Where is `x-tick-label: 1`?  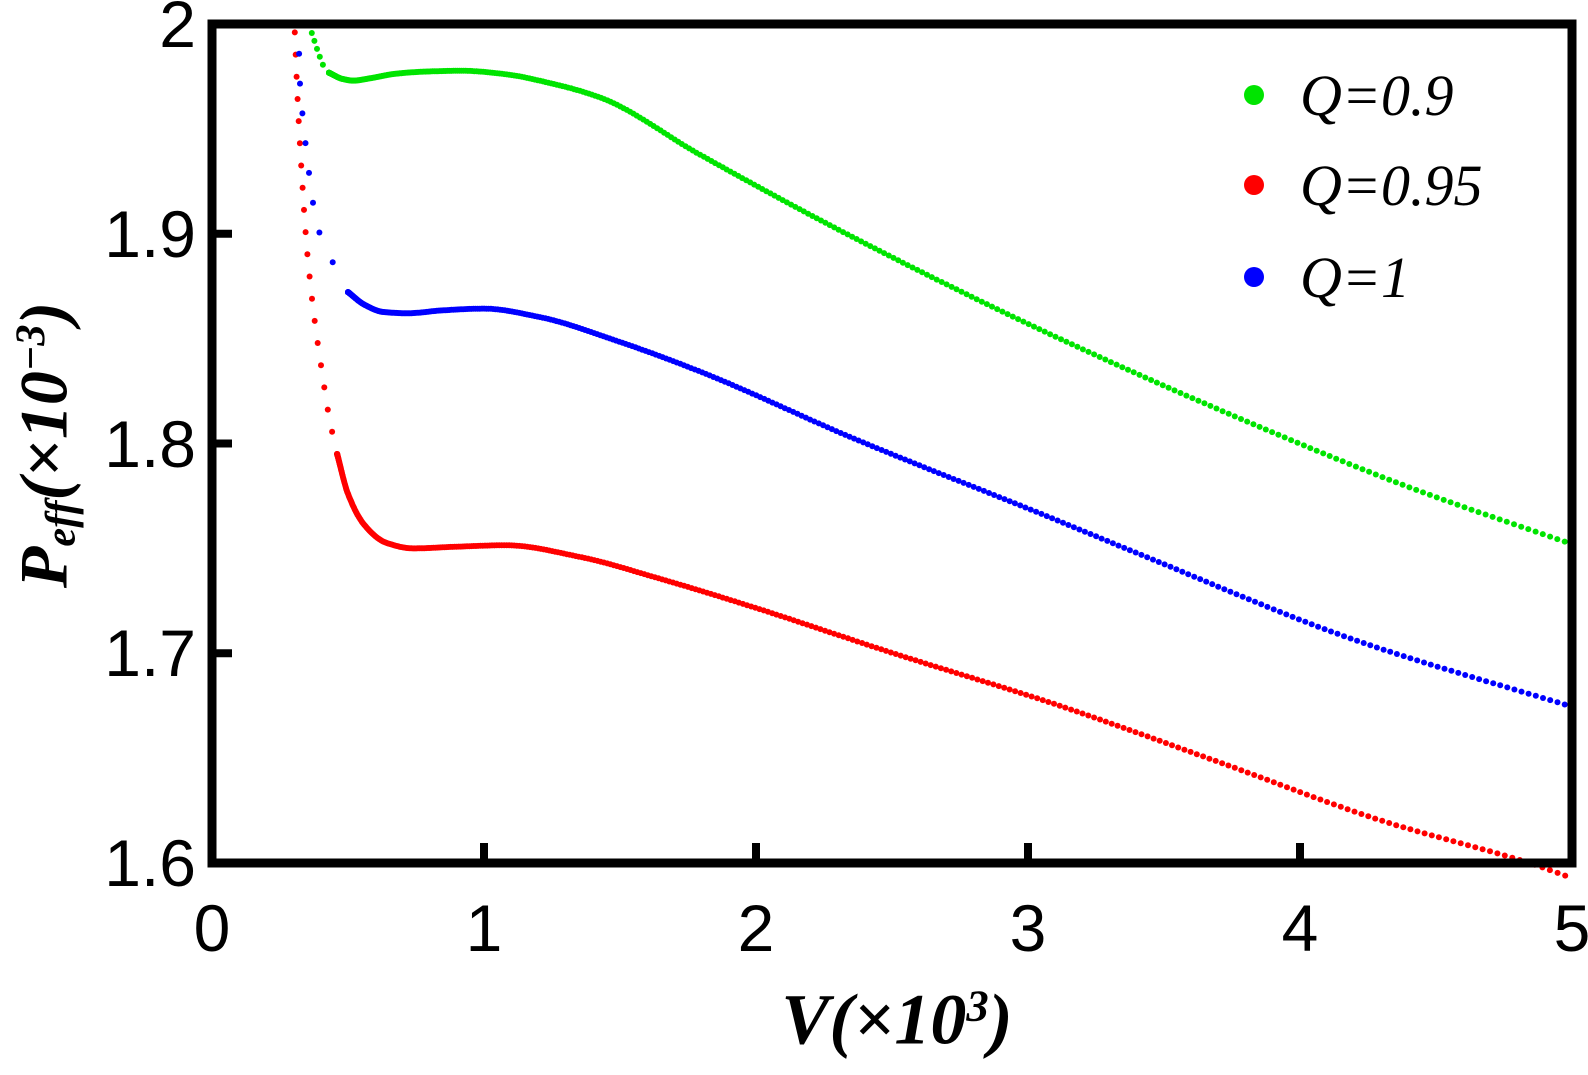 x-tick-label: 1 is located at coordinates (484, 928).